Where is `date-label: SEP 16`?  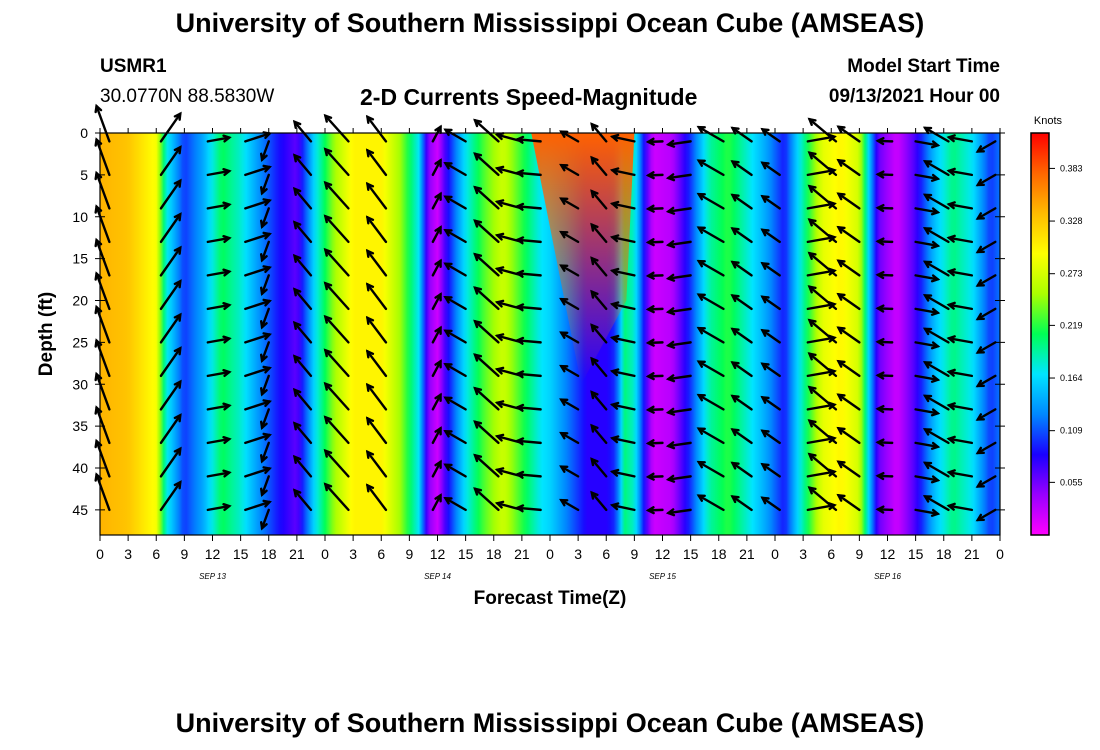 date-label: SEP 16 is located at coordinates (887, 576).